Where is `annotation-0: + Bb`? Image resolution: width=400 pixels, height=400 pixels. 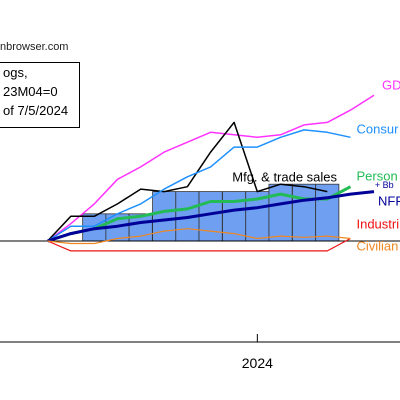 annotation-0: + Bb is located at coordinates (384, 185).